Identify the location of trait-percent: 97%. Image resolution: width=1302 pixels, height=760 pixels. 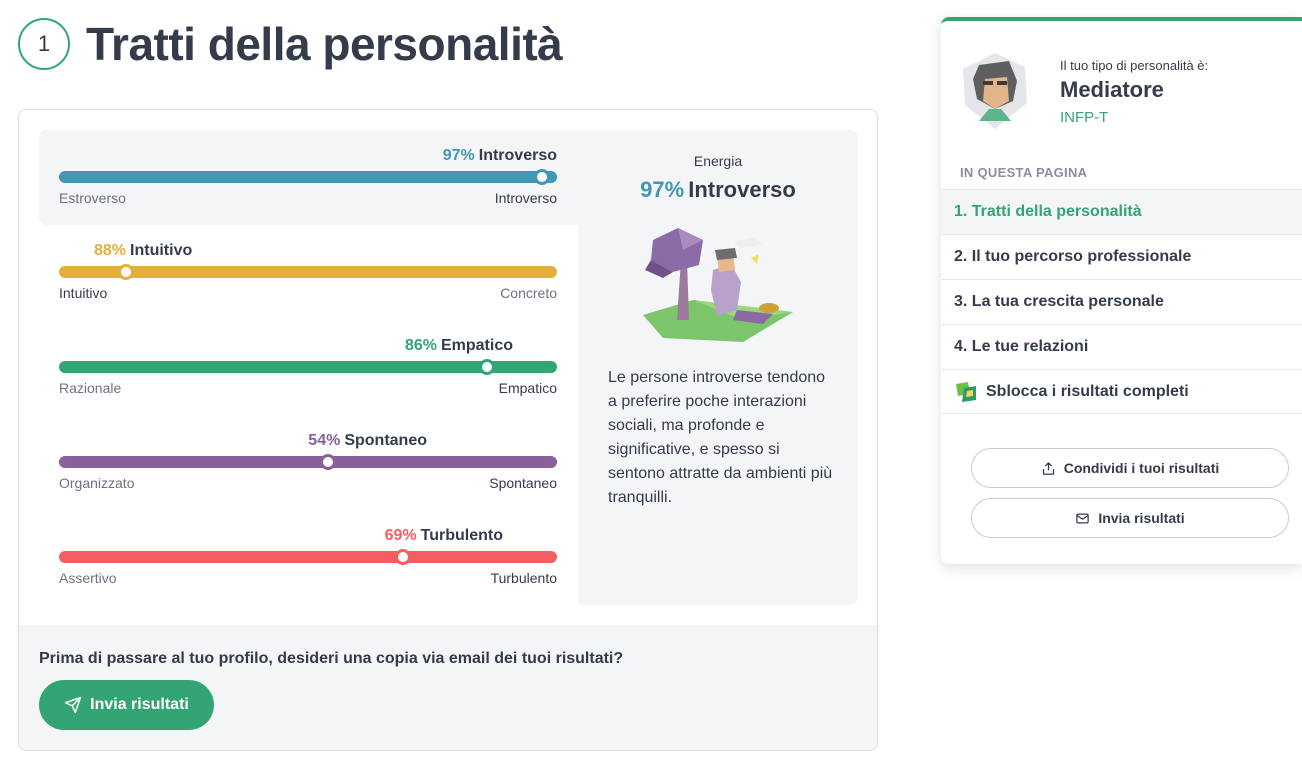
(458, 155).